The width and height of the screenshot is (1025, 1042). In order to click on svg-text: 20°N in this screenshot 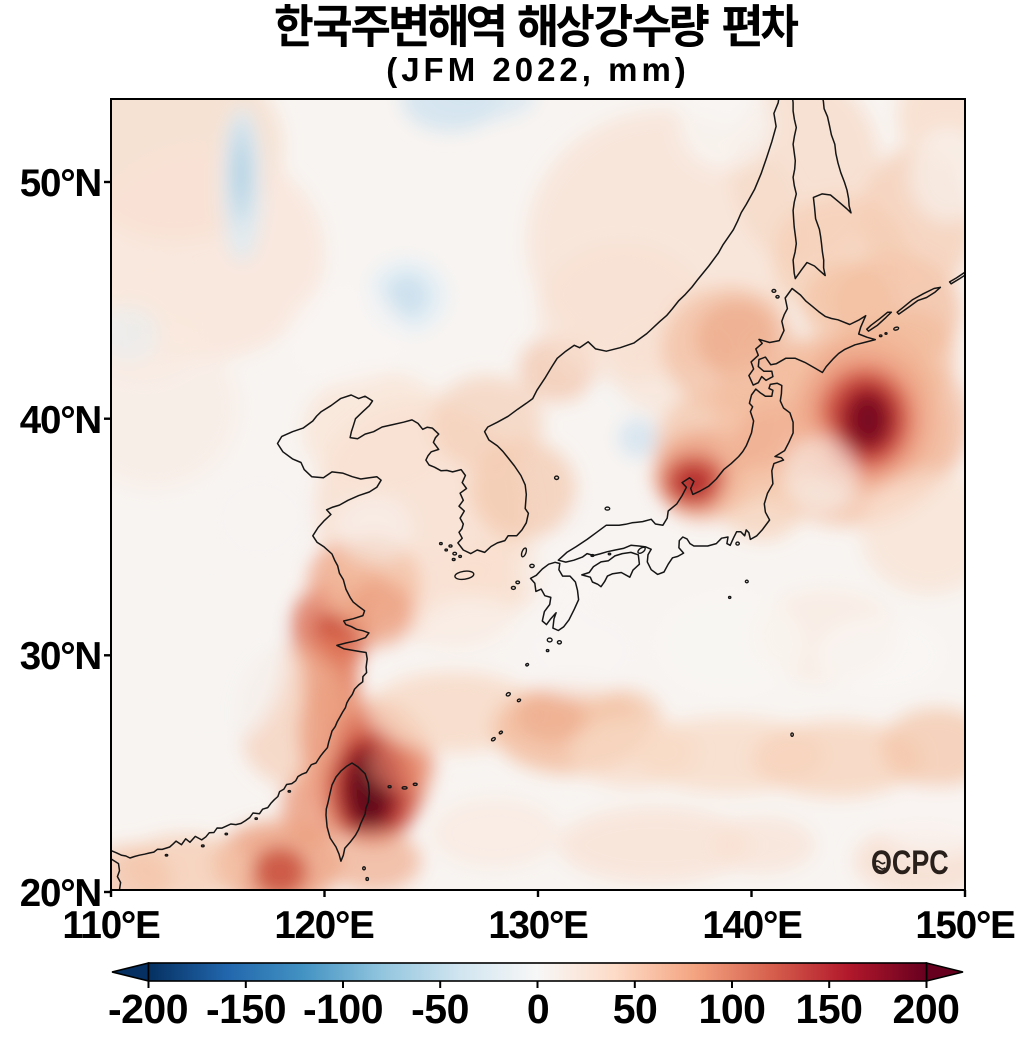, I will do `click(60, 893)`.